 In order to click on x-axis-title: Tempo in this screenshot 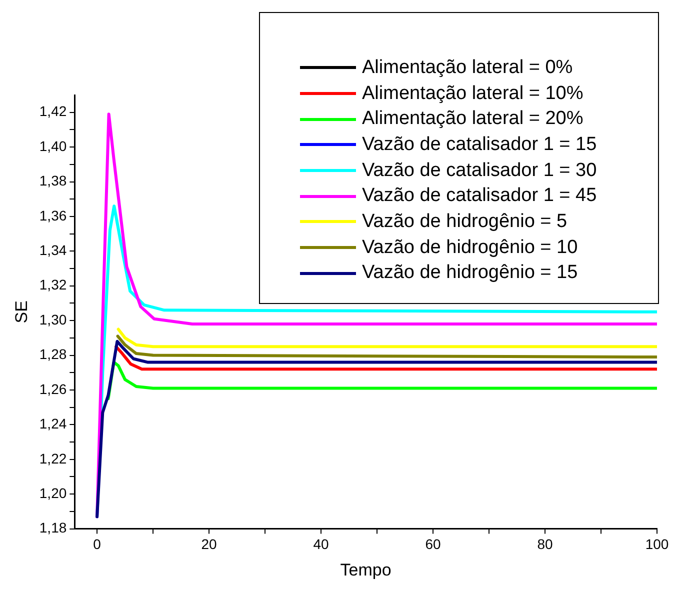, I will do `click(366, 570)`.